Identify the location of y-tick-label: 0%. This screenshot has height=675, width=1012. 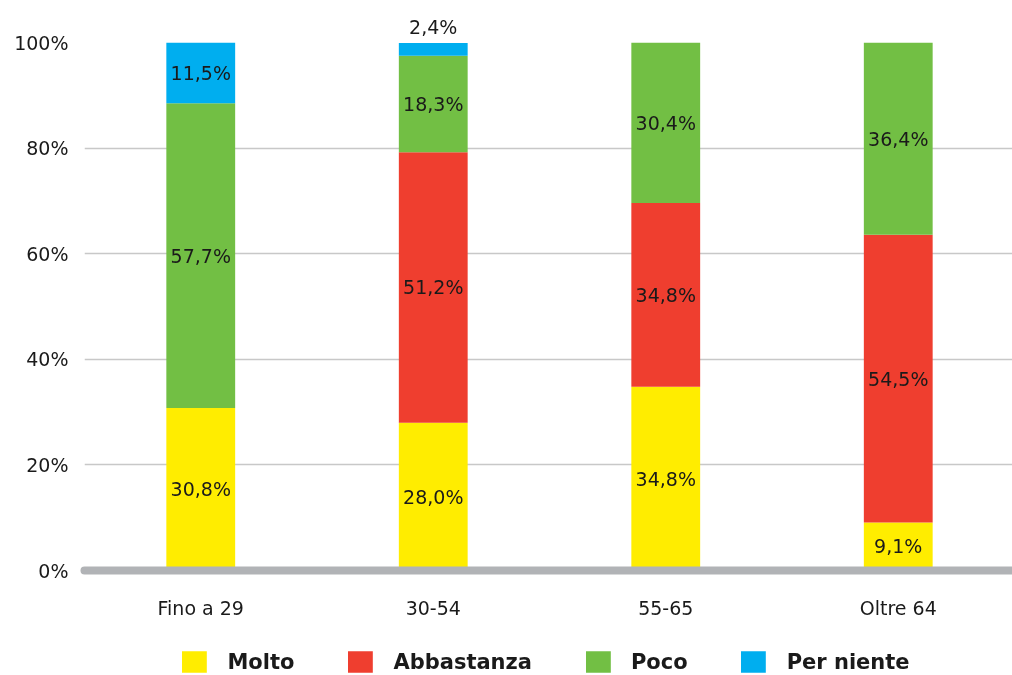
(53, 570).